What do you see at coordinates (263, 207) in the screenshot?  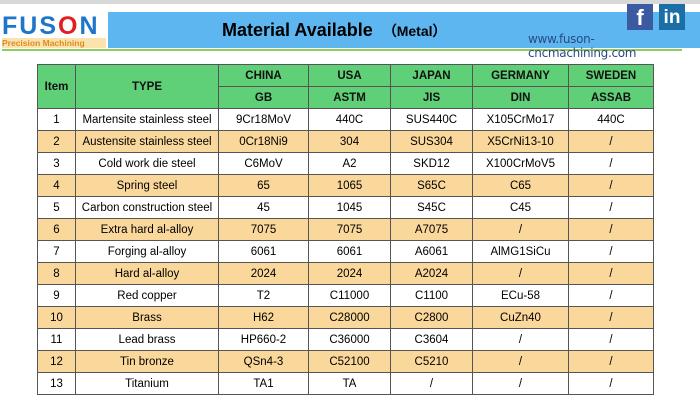 I see `table-cell: 45` at bounding box center [263, 207].